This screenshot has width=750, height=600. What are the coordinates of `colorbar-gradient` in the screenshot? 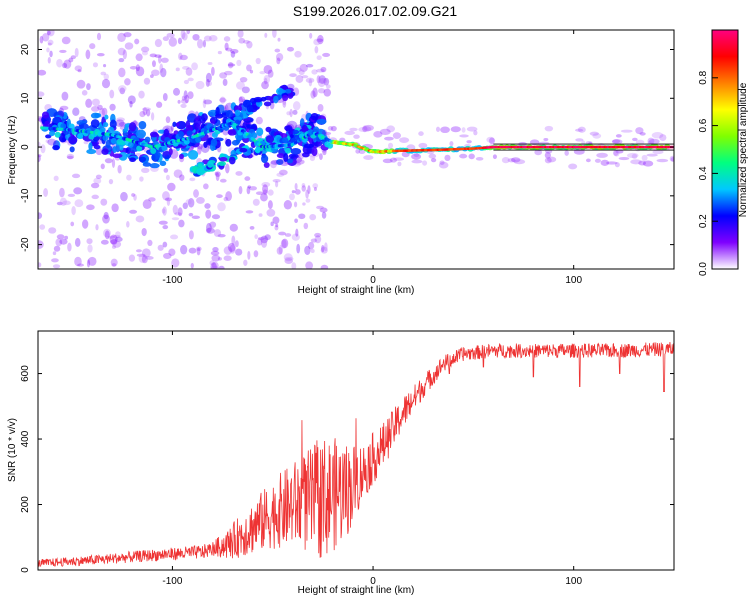 It's located at (725, 149).